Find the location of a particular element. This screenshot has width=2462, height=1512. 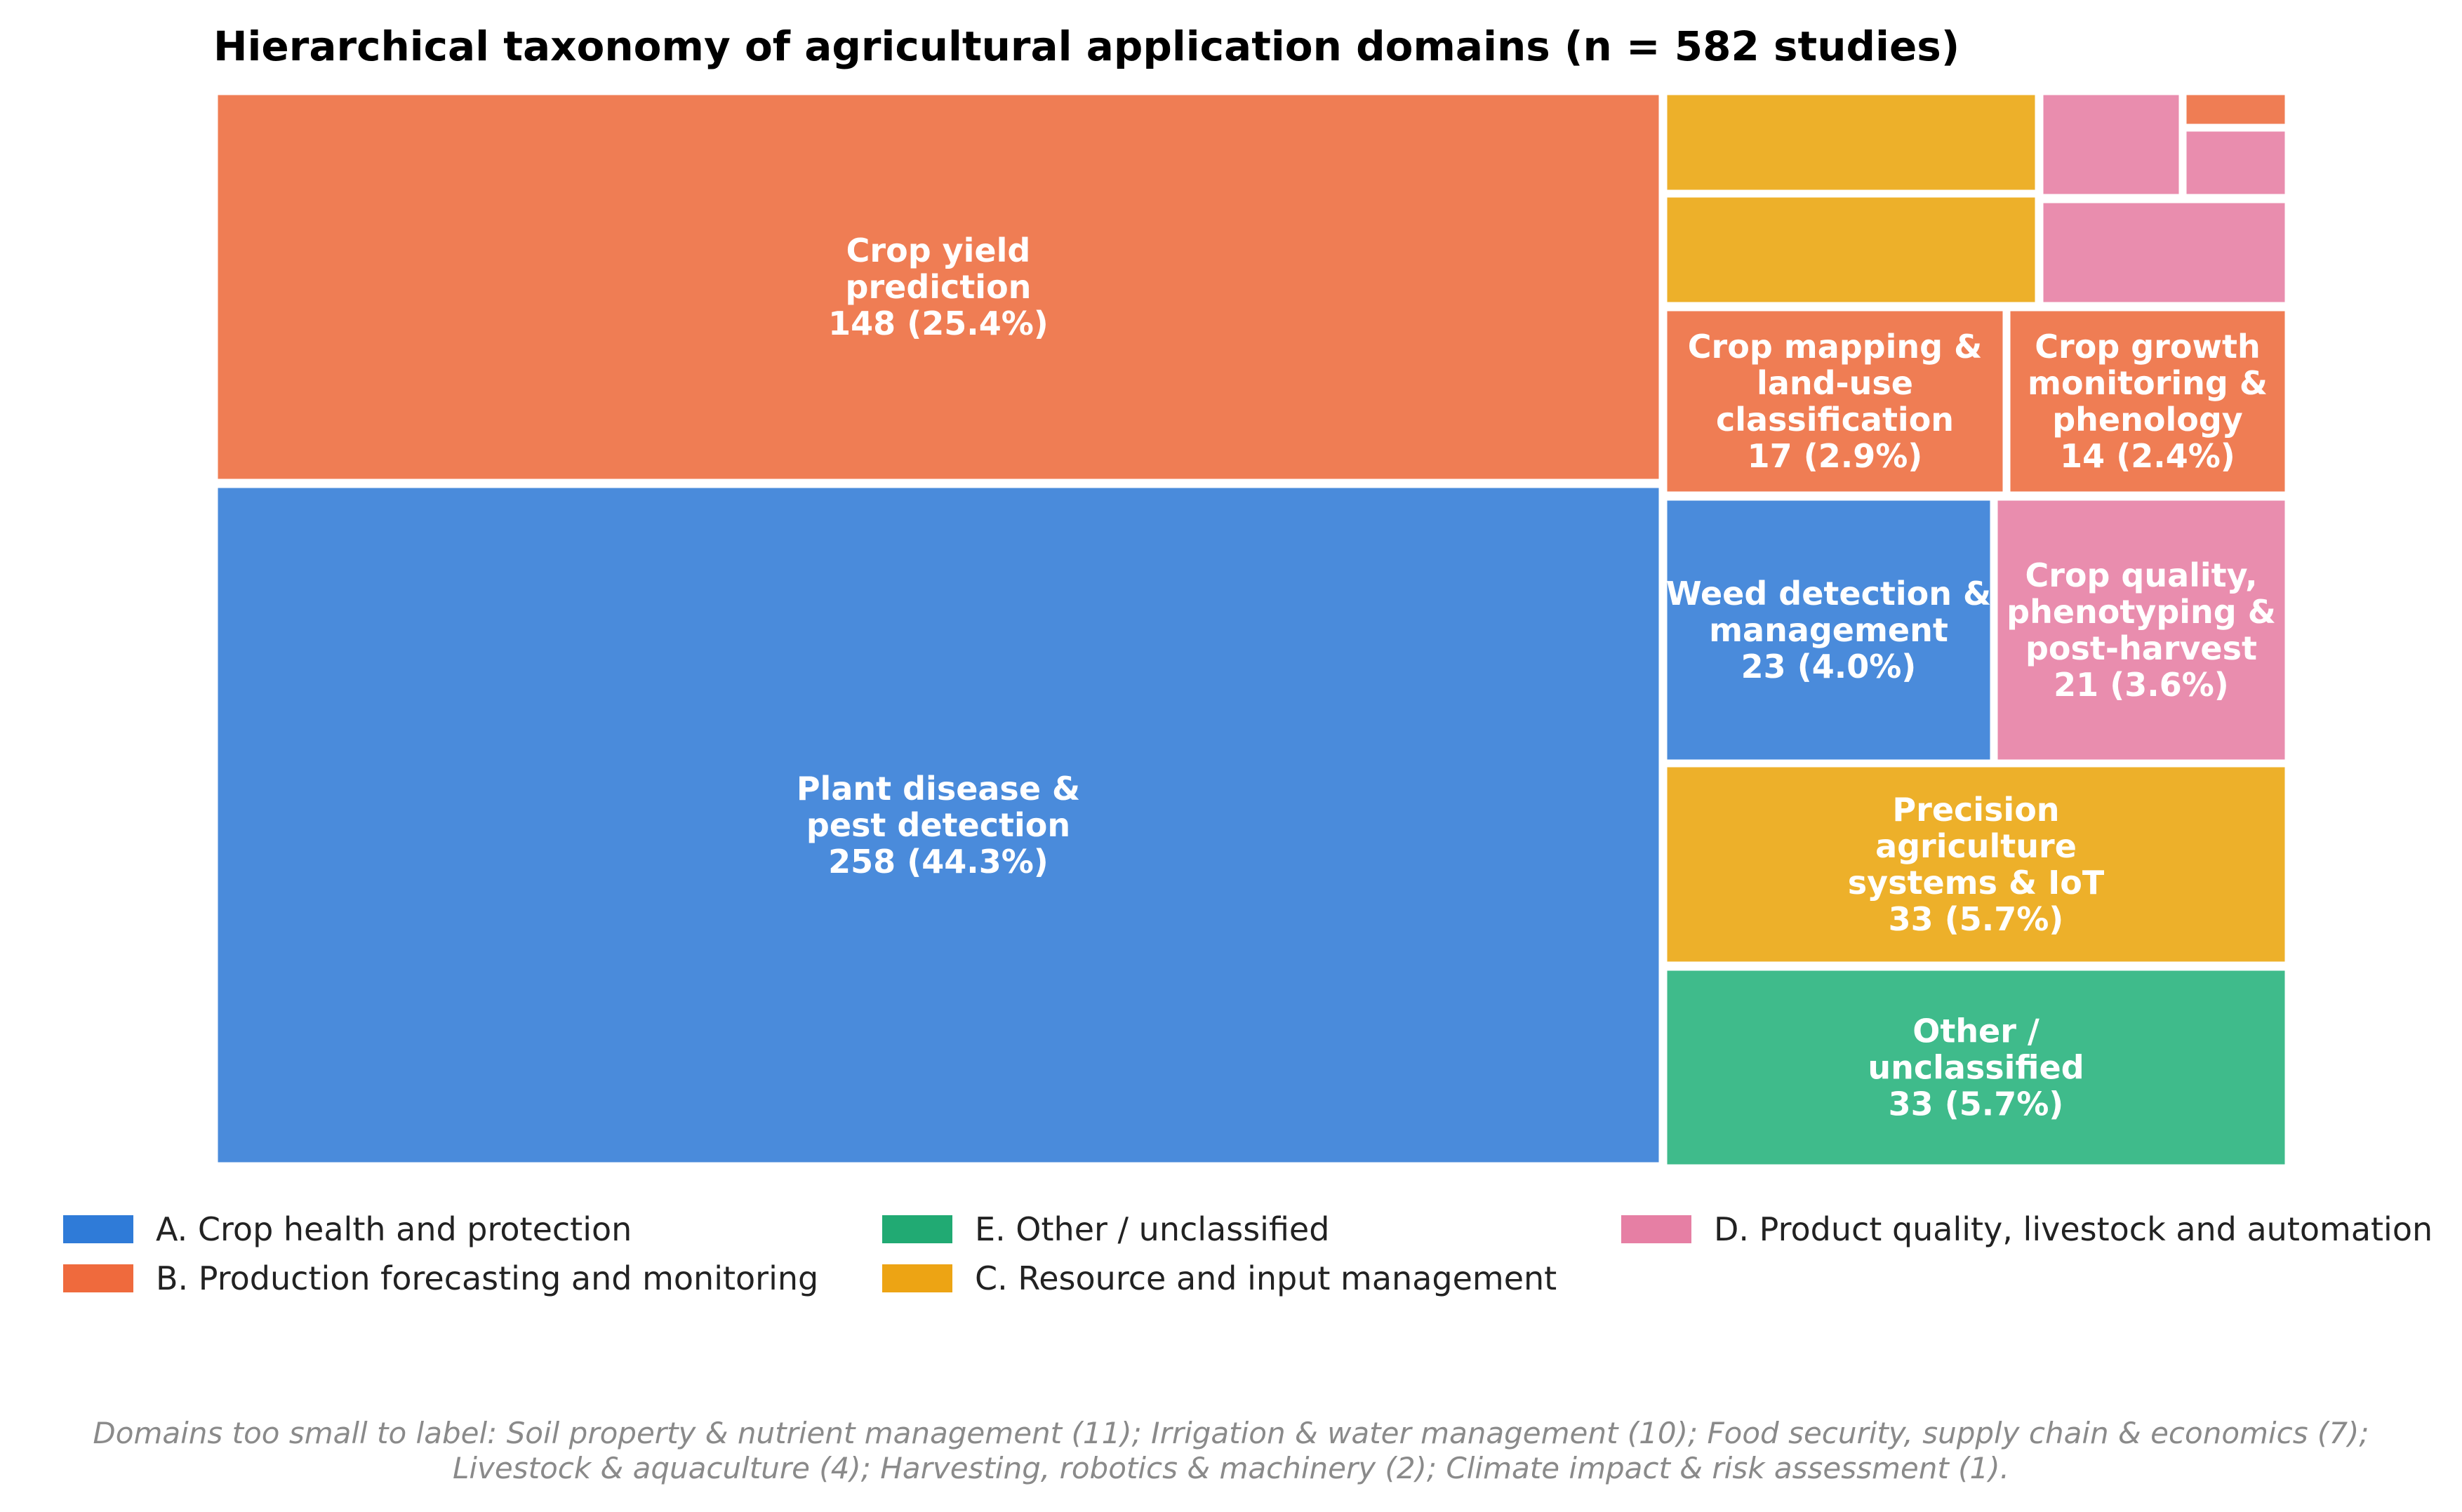

legend-swatch-d is located at coordinates (1656, 1229).